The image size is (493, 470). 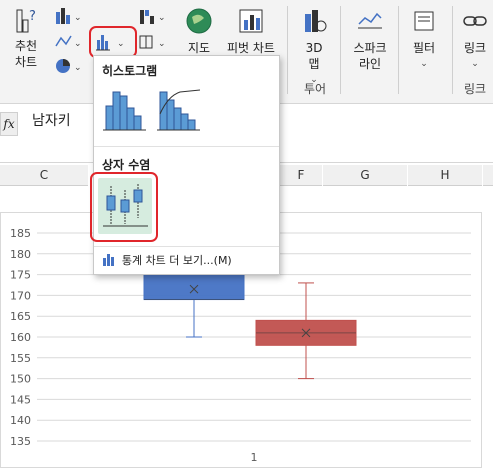 I want to click on column-header-c: C, so click(x=44, y=175).